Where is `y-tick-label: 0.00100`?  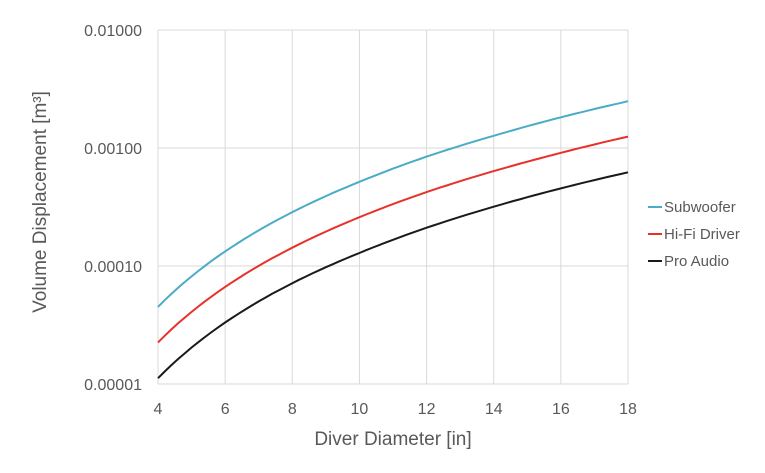
y-tick-label: 0.00100 is located at coordinates (113, 149).